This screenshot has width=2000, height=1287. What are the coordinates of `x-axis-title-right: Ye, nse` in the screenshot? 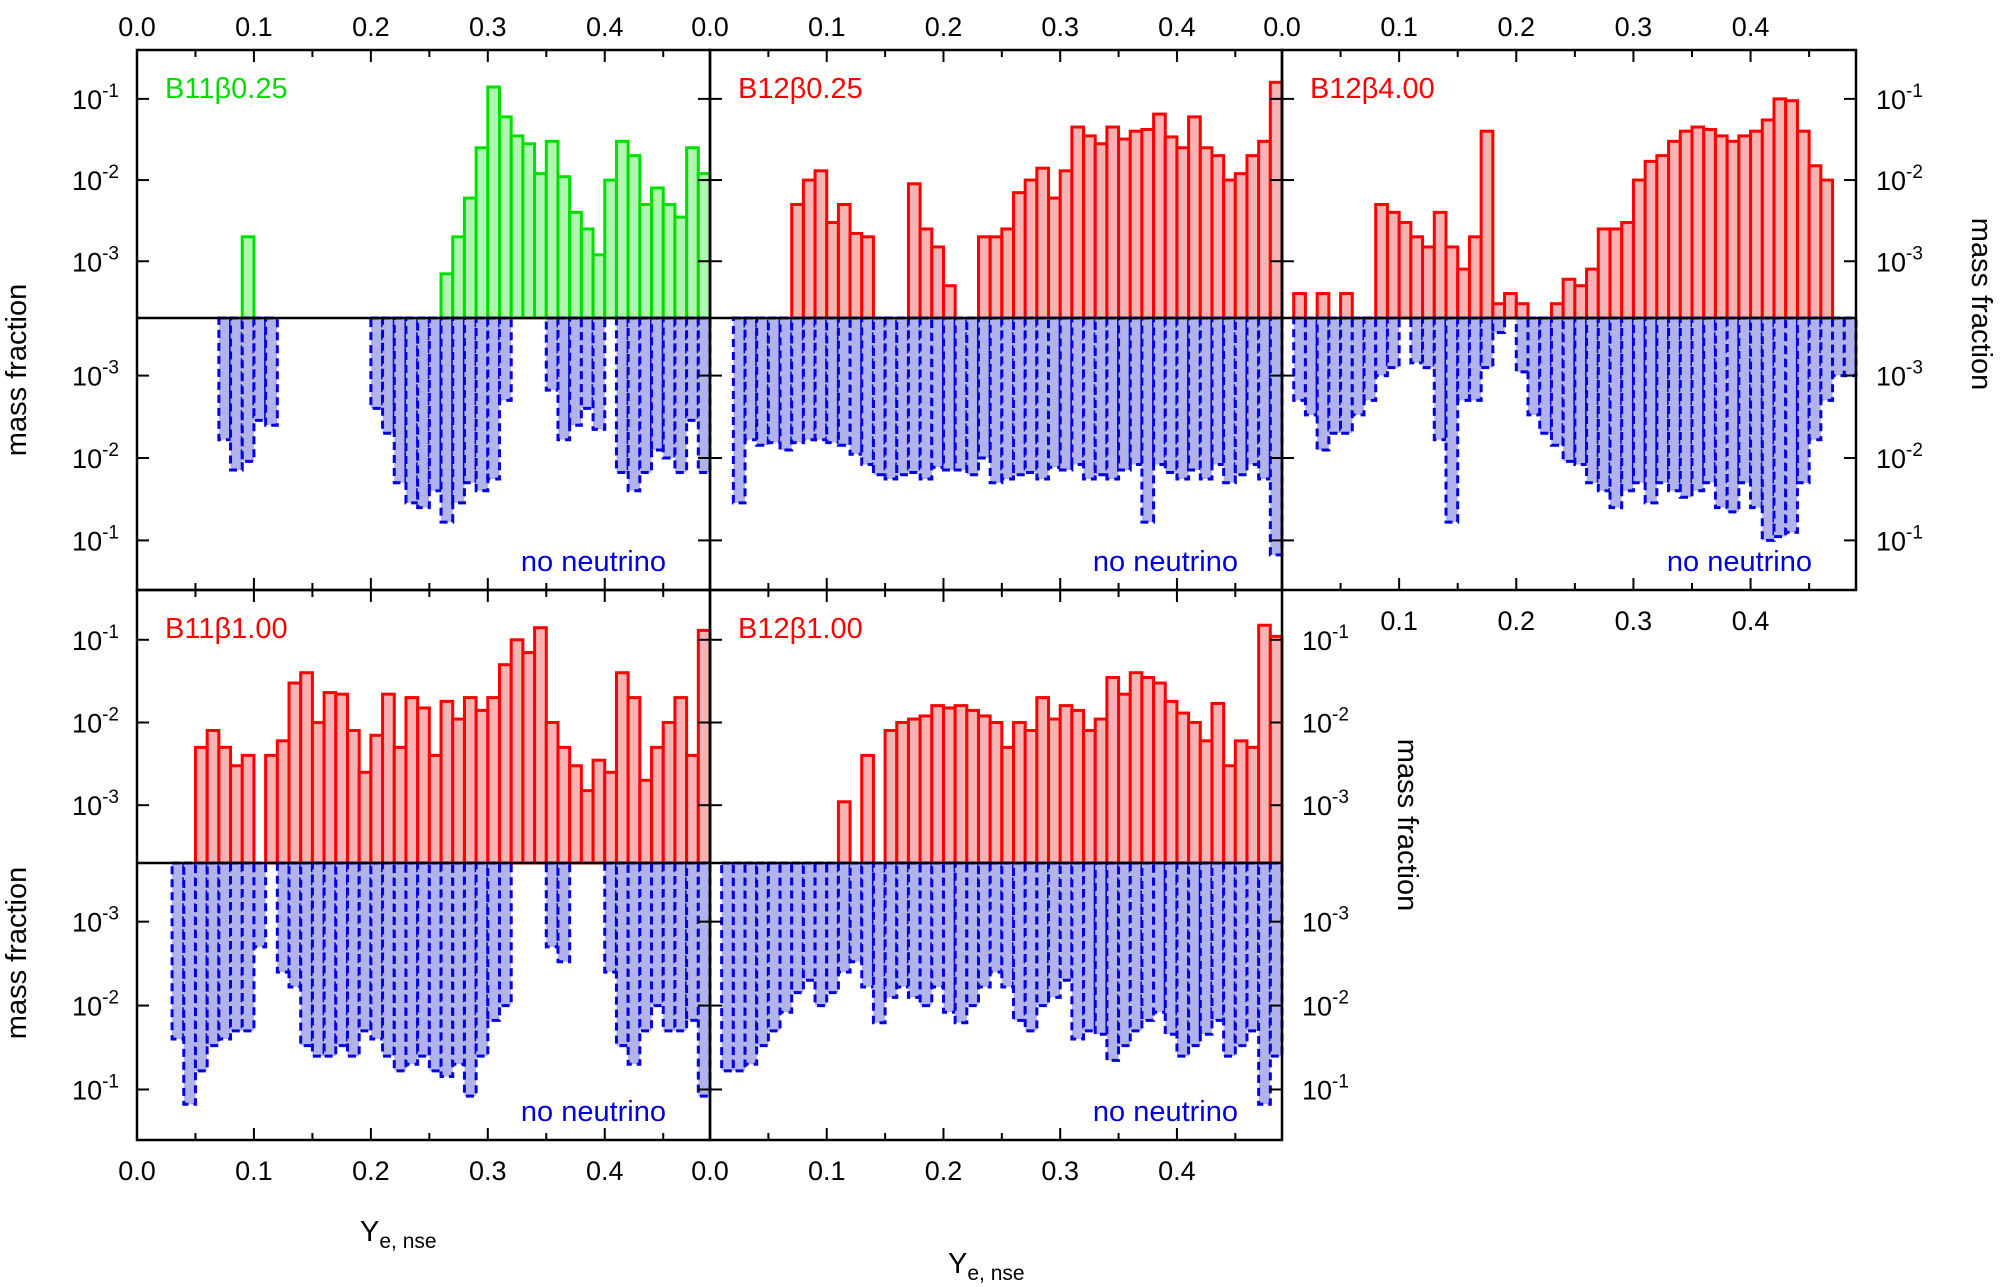 It's located at (986, 1266).